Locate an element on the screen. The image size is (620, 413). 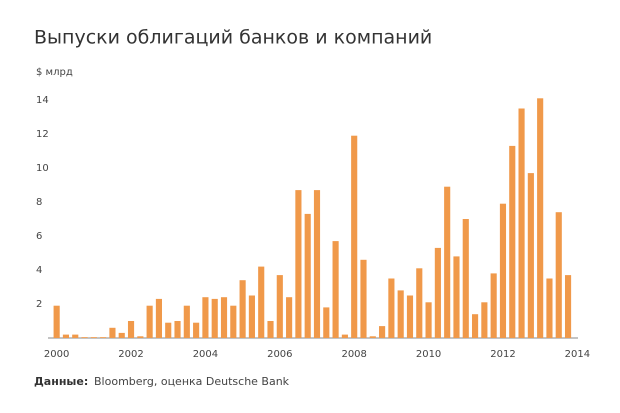
x-tick-label: 2000 is located at coordinates (56, 354).